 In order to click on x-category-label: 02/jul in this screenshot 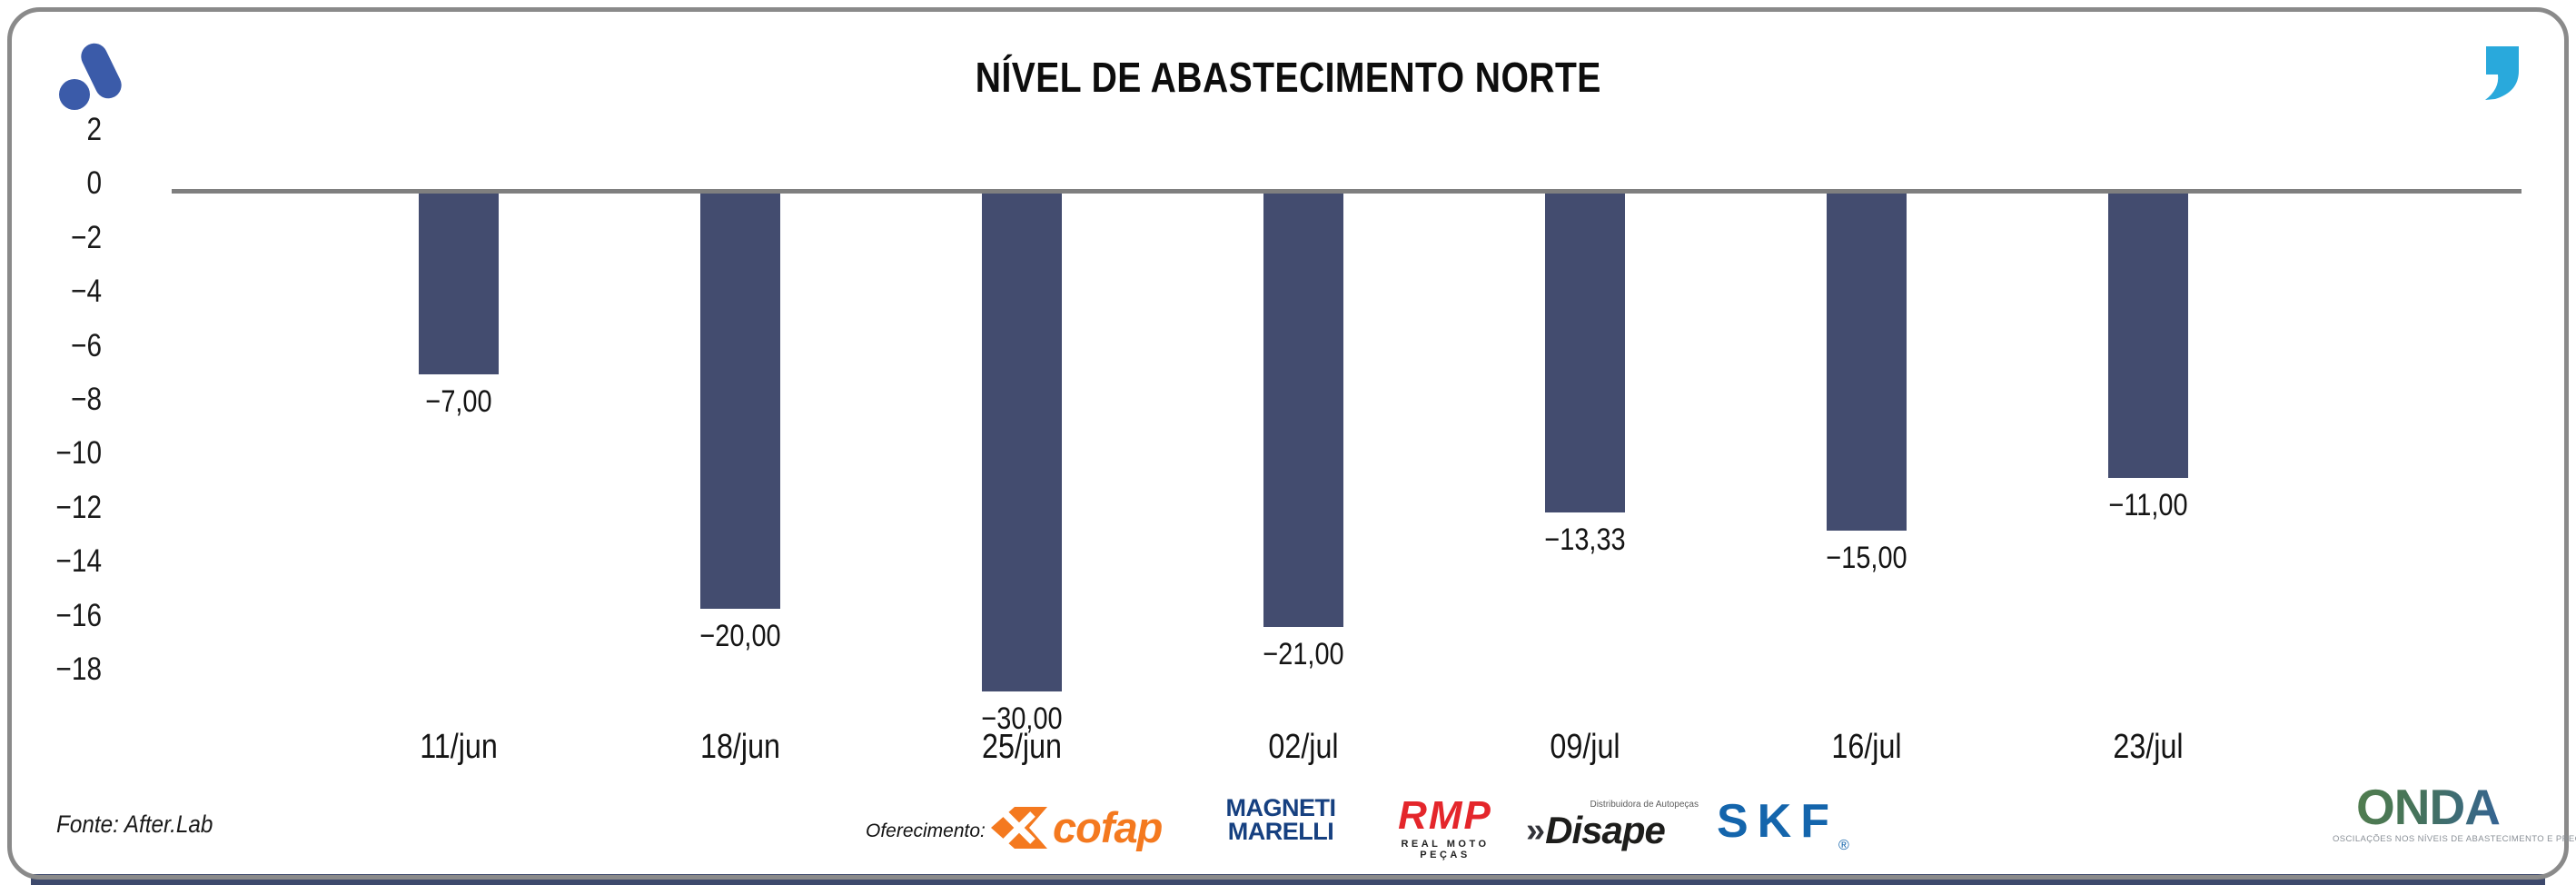, I will do `click(1303, 747)`.